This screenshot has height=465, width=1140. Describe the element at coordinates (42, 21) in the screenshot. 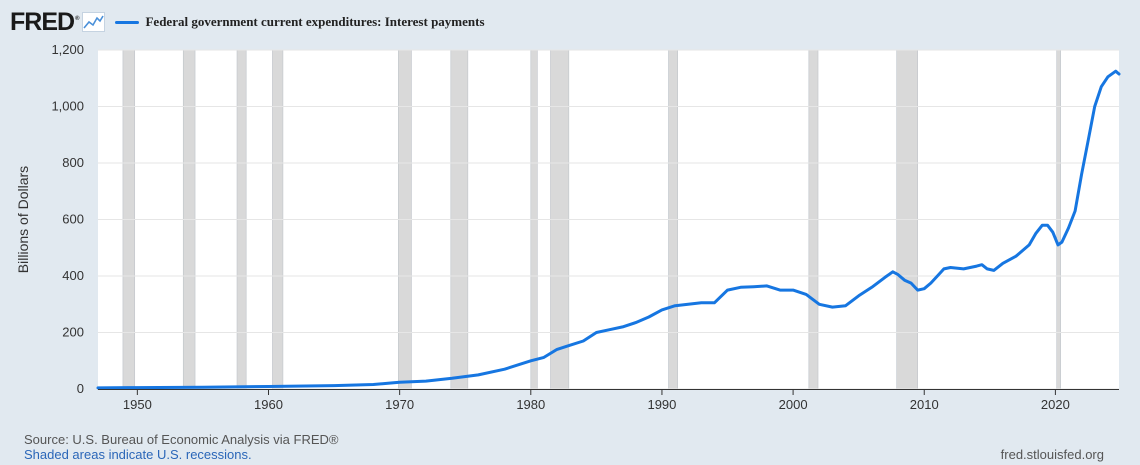

I see `fred-logo-text: FRED` at that location.